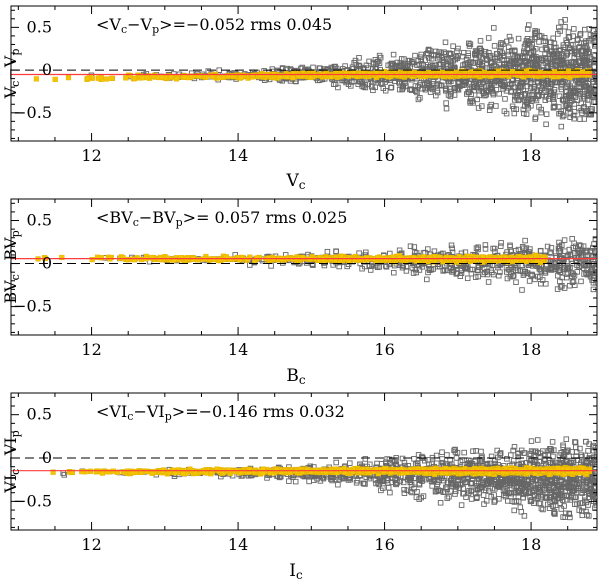 This screenshot has width=600, height=586. What do you see at coordinates (265, 217) in the screenshot?
I see `stats-annotation-part: >= 0.057 rms 0.025` at bounding box center [265, 217].